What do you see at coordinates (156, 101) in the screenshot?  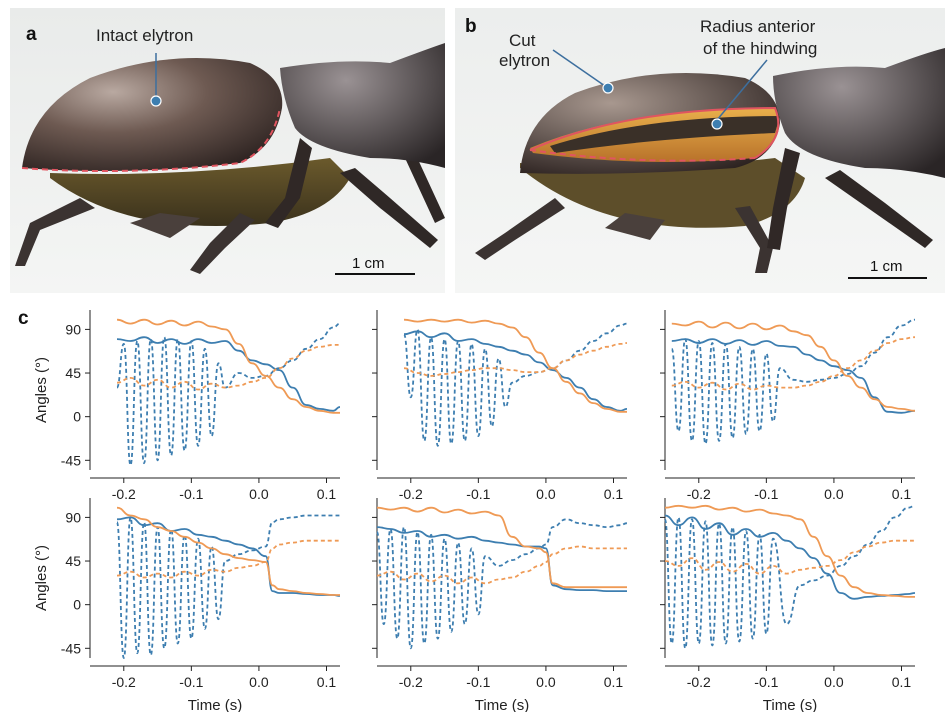 I see `annotation-dot` at bounding box center [156, 101].